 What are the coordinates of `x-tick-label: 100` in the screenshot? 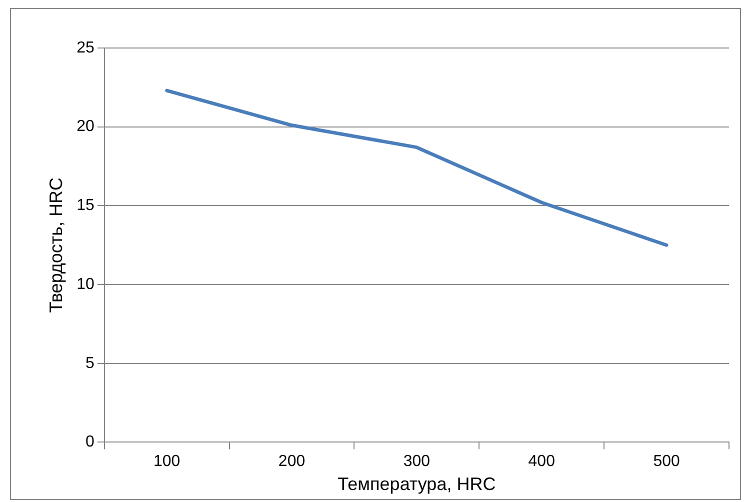 It's located at (167, 461).